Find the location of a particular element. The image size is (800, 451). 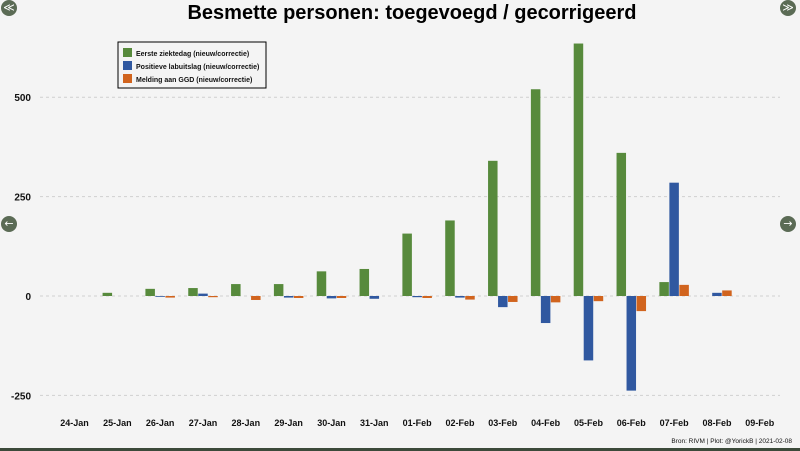

x-tick-label: 28-Jan is located at coordinates (246, 423).